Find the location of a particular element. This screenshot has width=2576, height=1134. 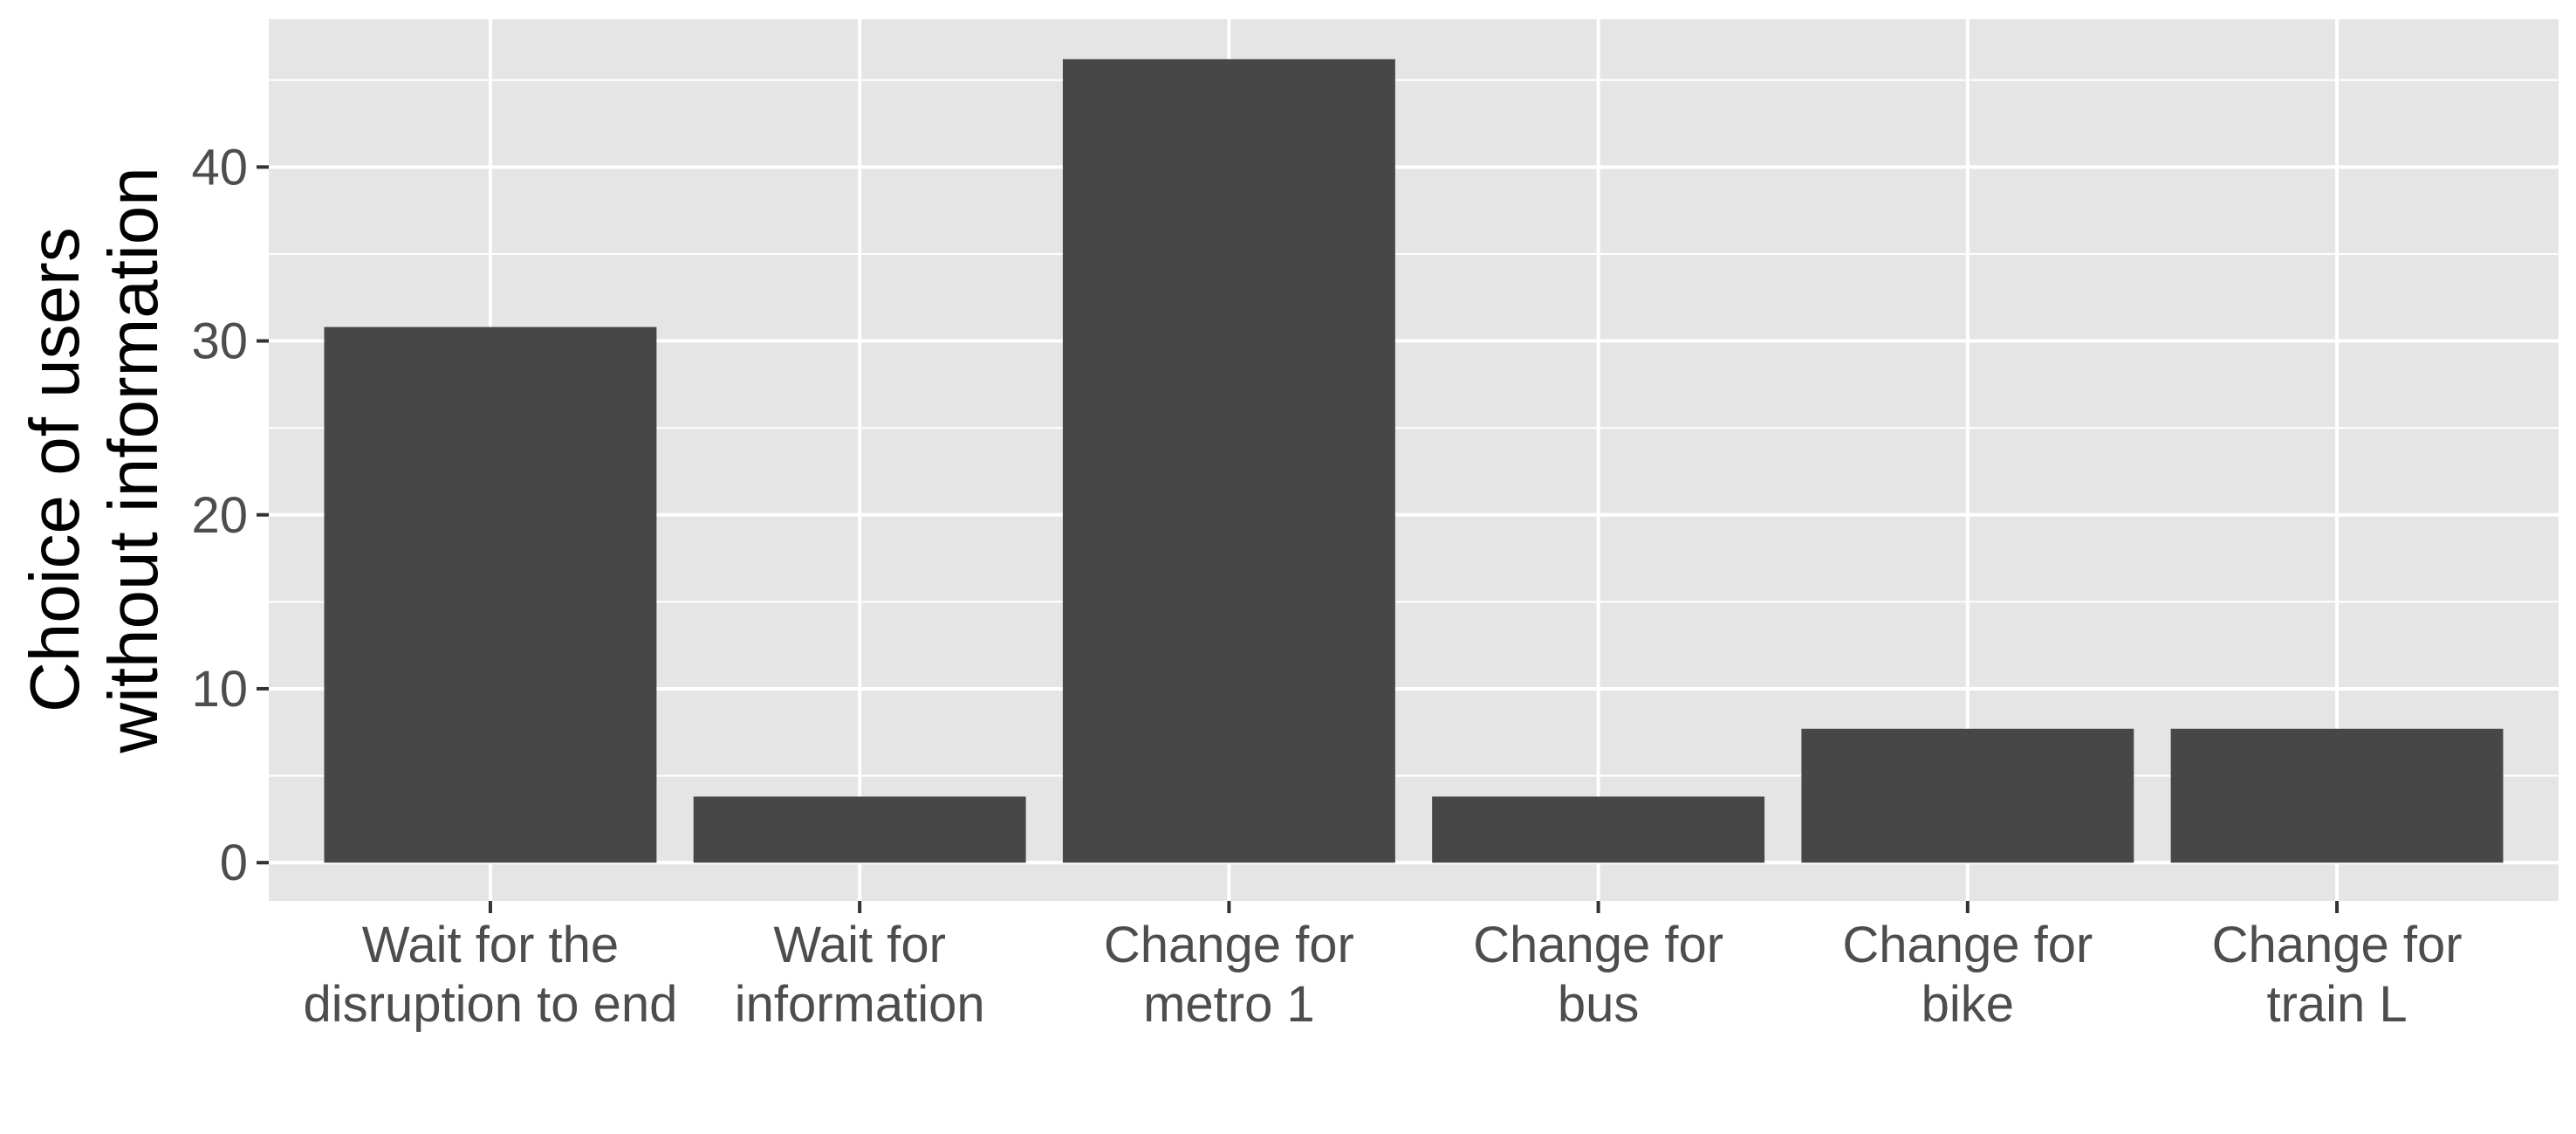

y-tick-label: 30 is located at coordinates (220, 342).